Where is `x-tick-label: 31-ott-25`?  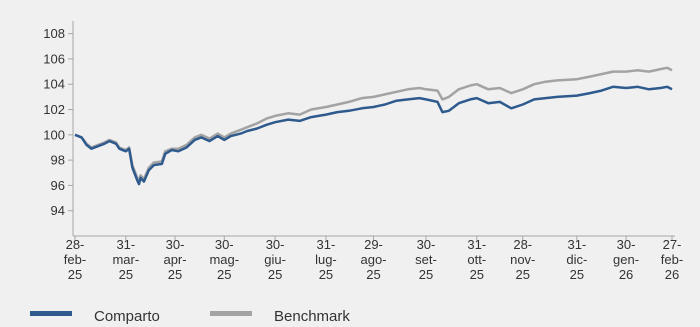 x-tick-label: 31-ott-25 is located at coordinates (476, 259).